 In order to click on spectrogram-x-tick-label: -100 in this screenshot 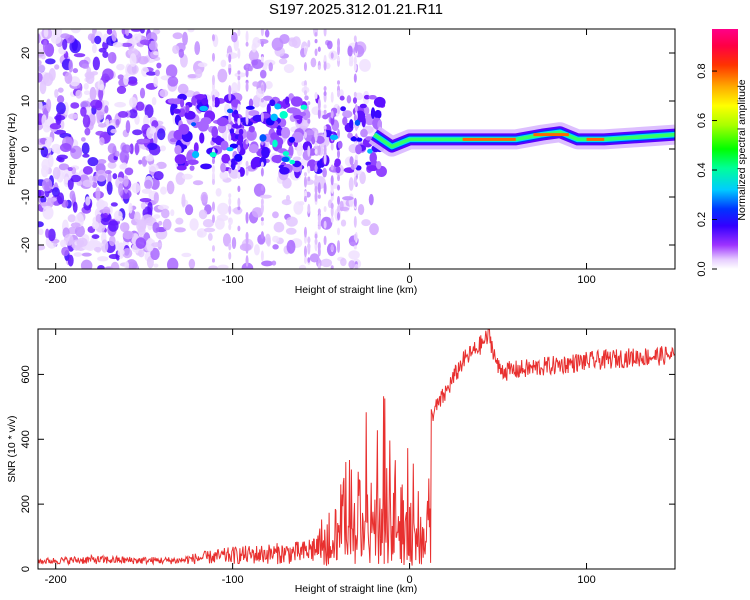, I will do `click(233, 280)`.